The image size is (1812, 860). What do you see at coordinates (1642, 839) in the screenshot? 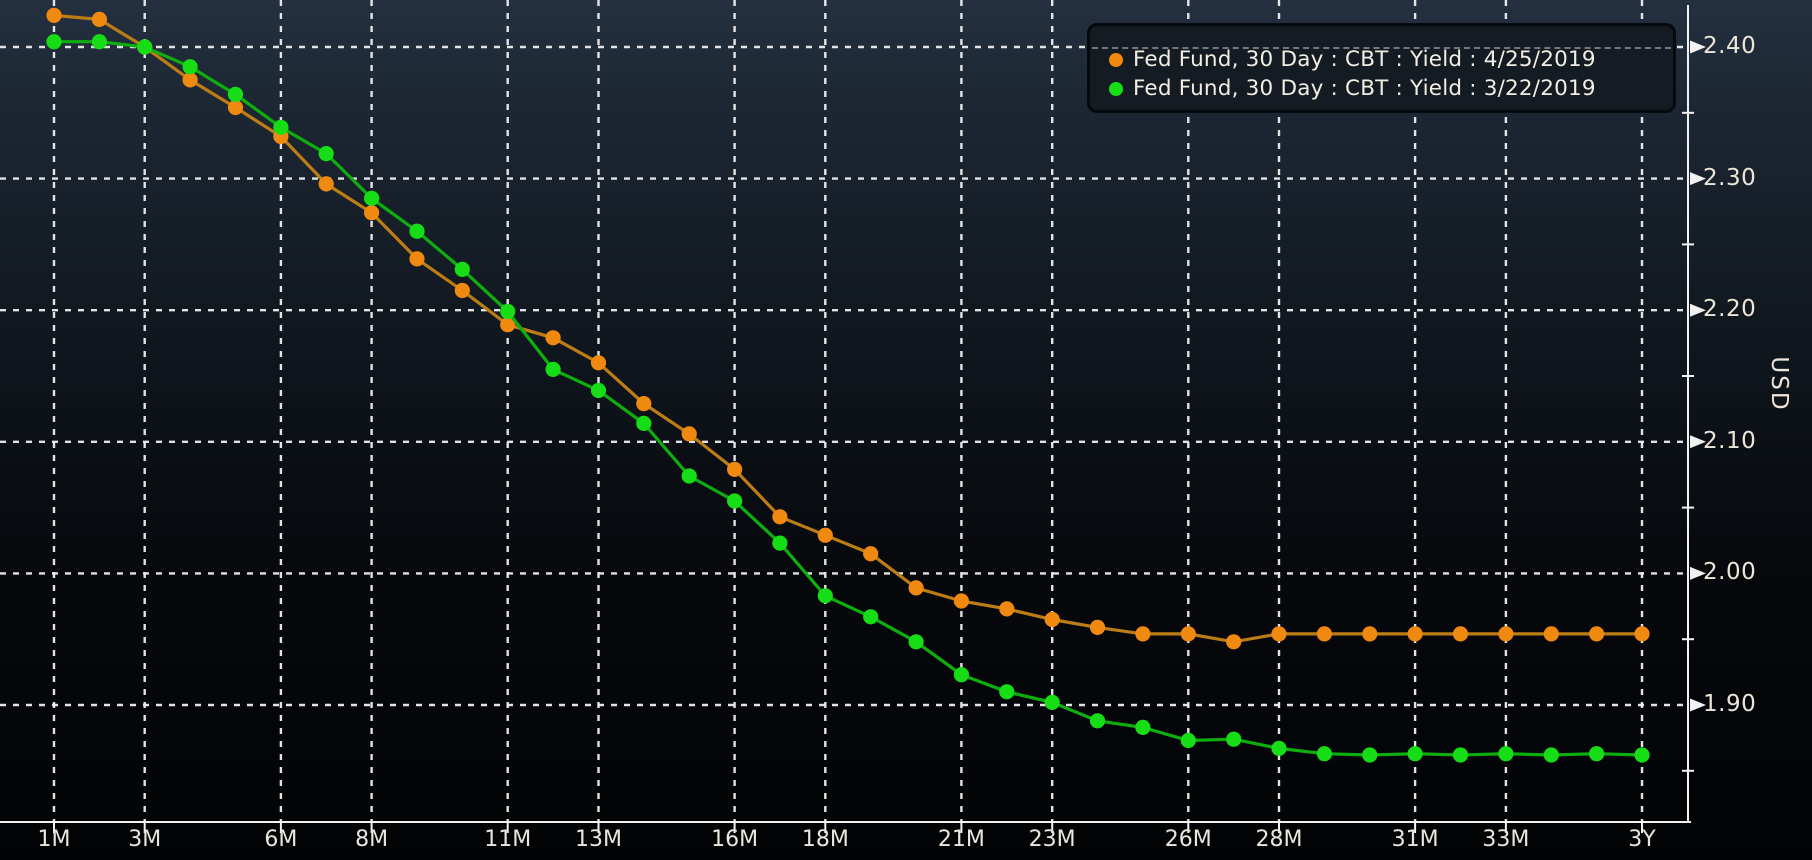
I see `x-tick-label: 3Y` at bounding box center [1642, 839].